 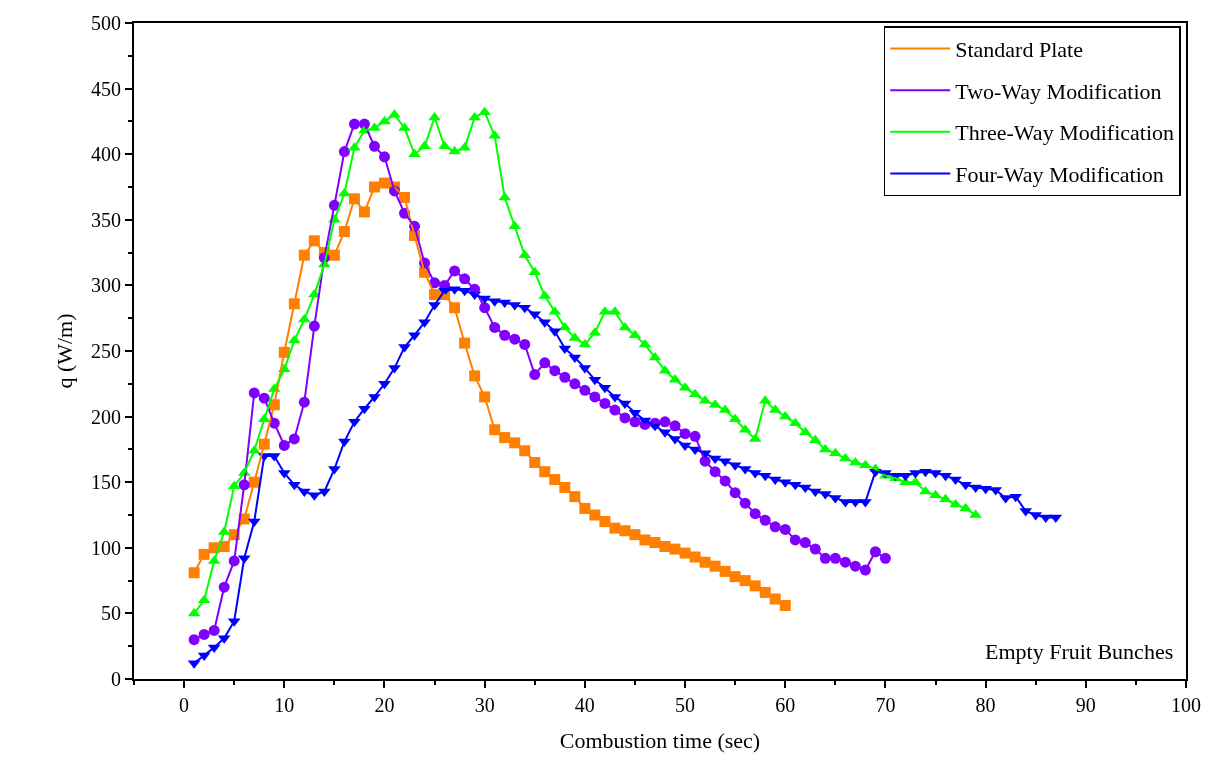 What do you see at coordinates (106, 547) in the screenshot?
I see `y-tick-label: 100` at bounding box center [106, 547].